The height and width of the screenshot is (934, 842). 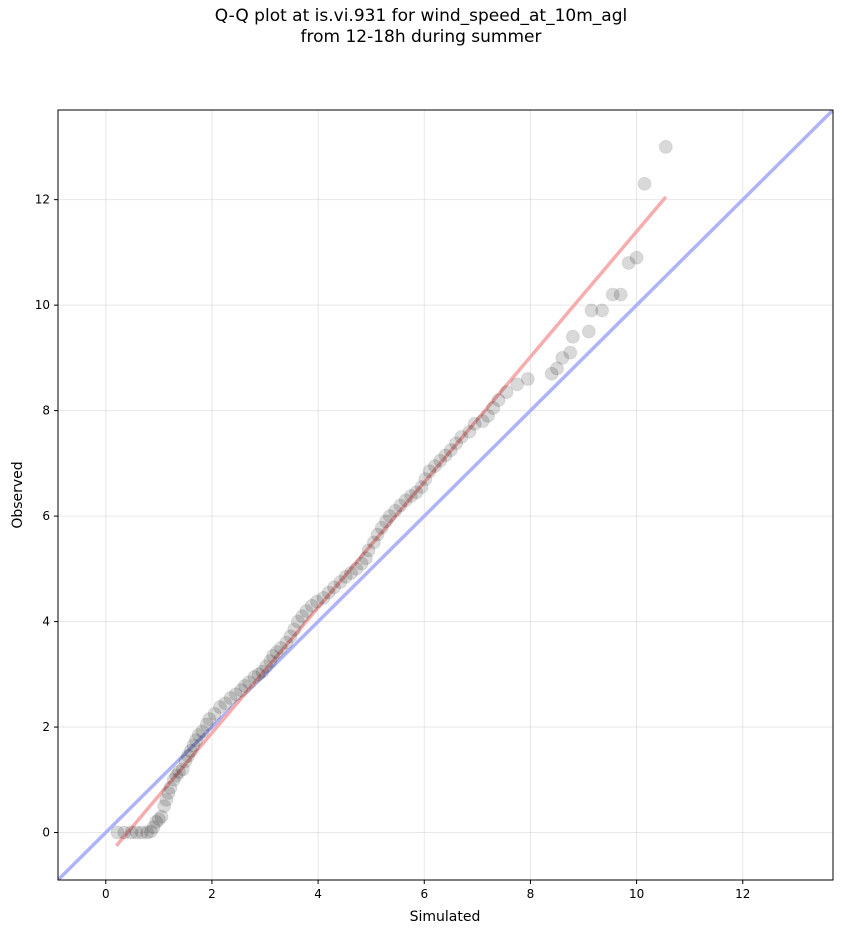 I want to click on y-axis-label: Observed, so click(x=18, y=494).